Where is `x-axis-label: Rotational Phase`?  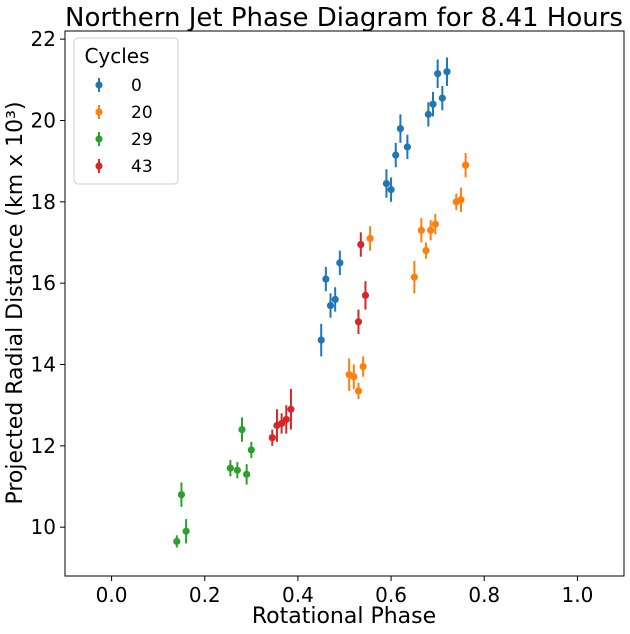 x-axis-label: Rotational Phase is located at coordinates (344, 616).